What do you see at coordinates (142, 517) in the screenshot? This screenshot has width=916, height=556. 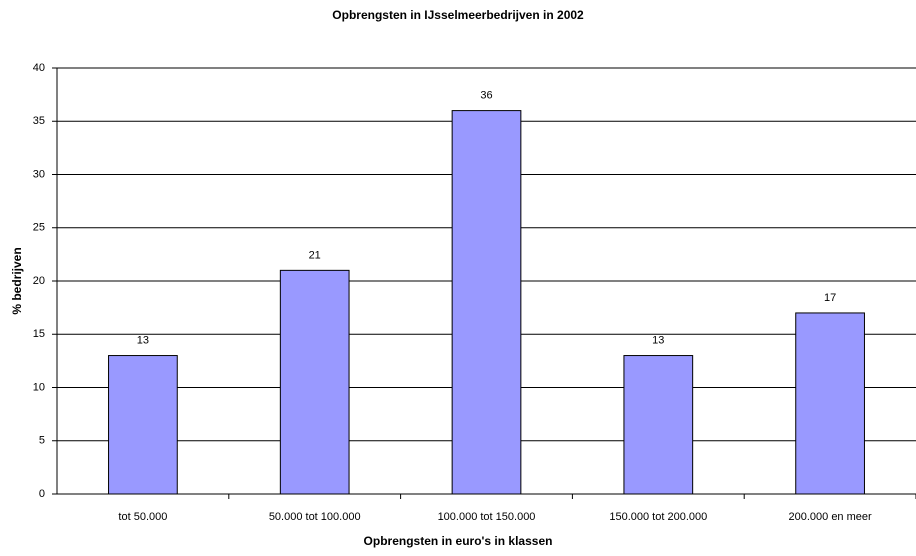 I see `x-tick-label: tot 50.000` at bounding box center [142, 517].